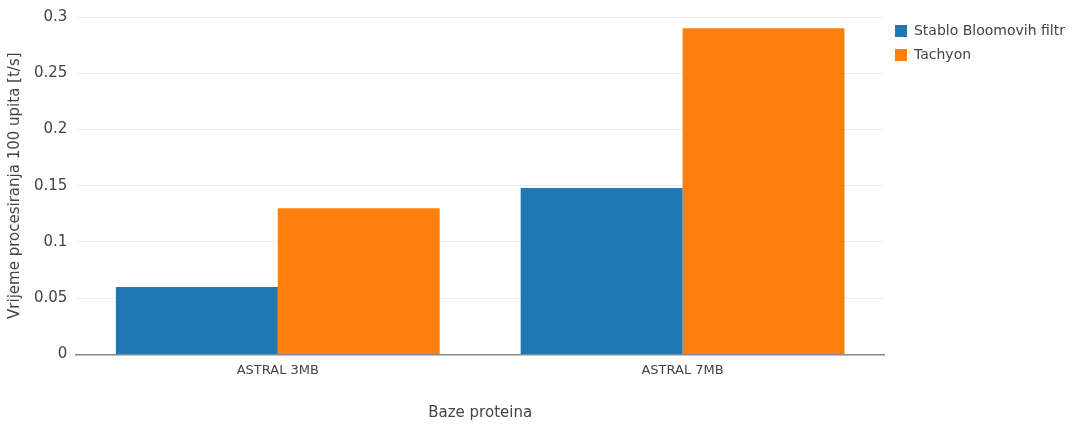  I want to click on legend-label: Tachyon, so click(942, 53).